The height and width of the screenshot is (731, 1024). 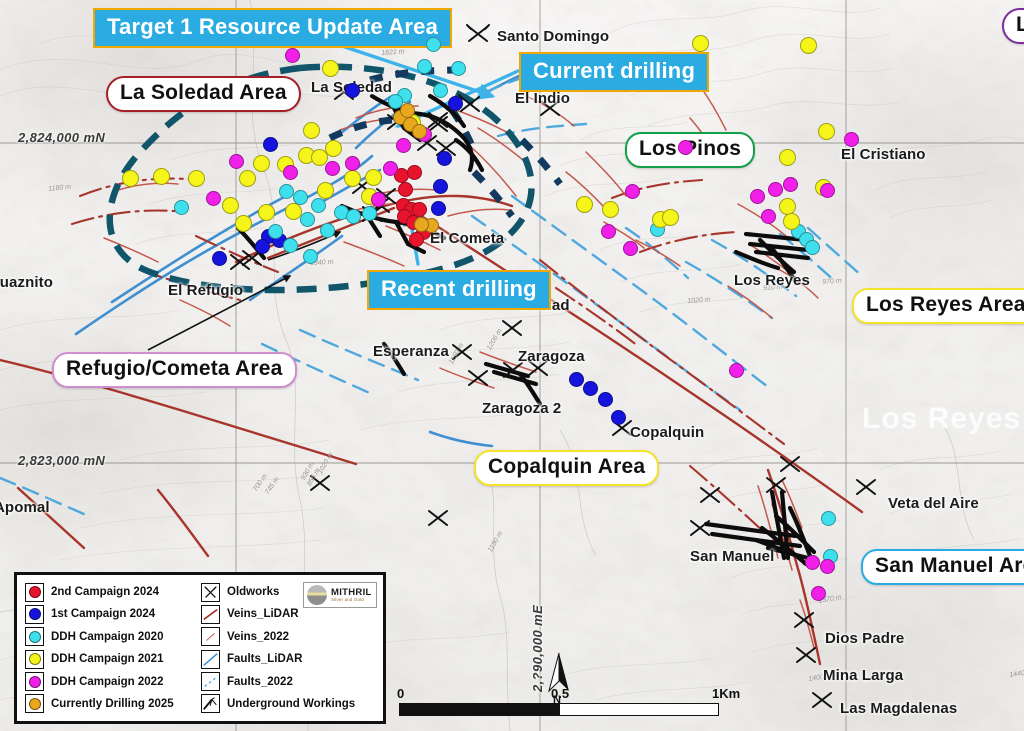 What do you see at coordinates (113, 592) in the screenshot?
I see `legend-row: 2nd Campaign 2024` at bounding box center [113, 592].